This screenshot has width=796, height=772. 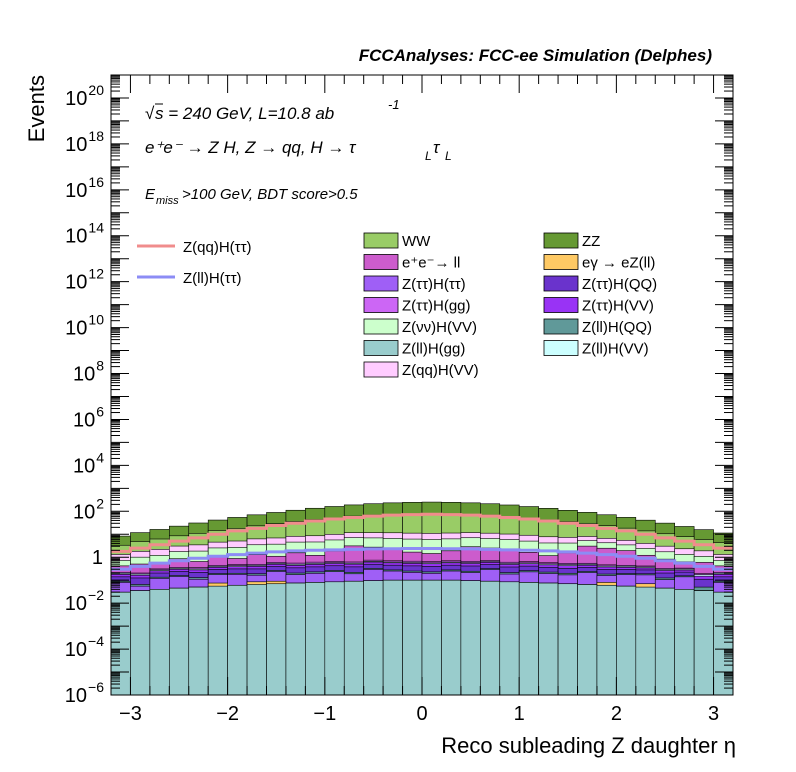 What do you see at coordinates (664, 641) in the screenshot?
I see `bar-Z(ll)H(gg)-28` at bounding box center [664, 641].